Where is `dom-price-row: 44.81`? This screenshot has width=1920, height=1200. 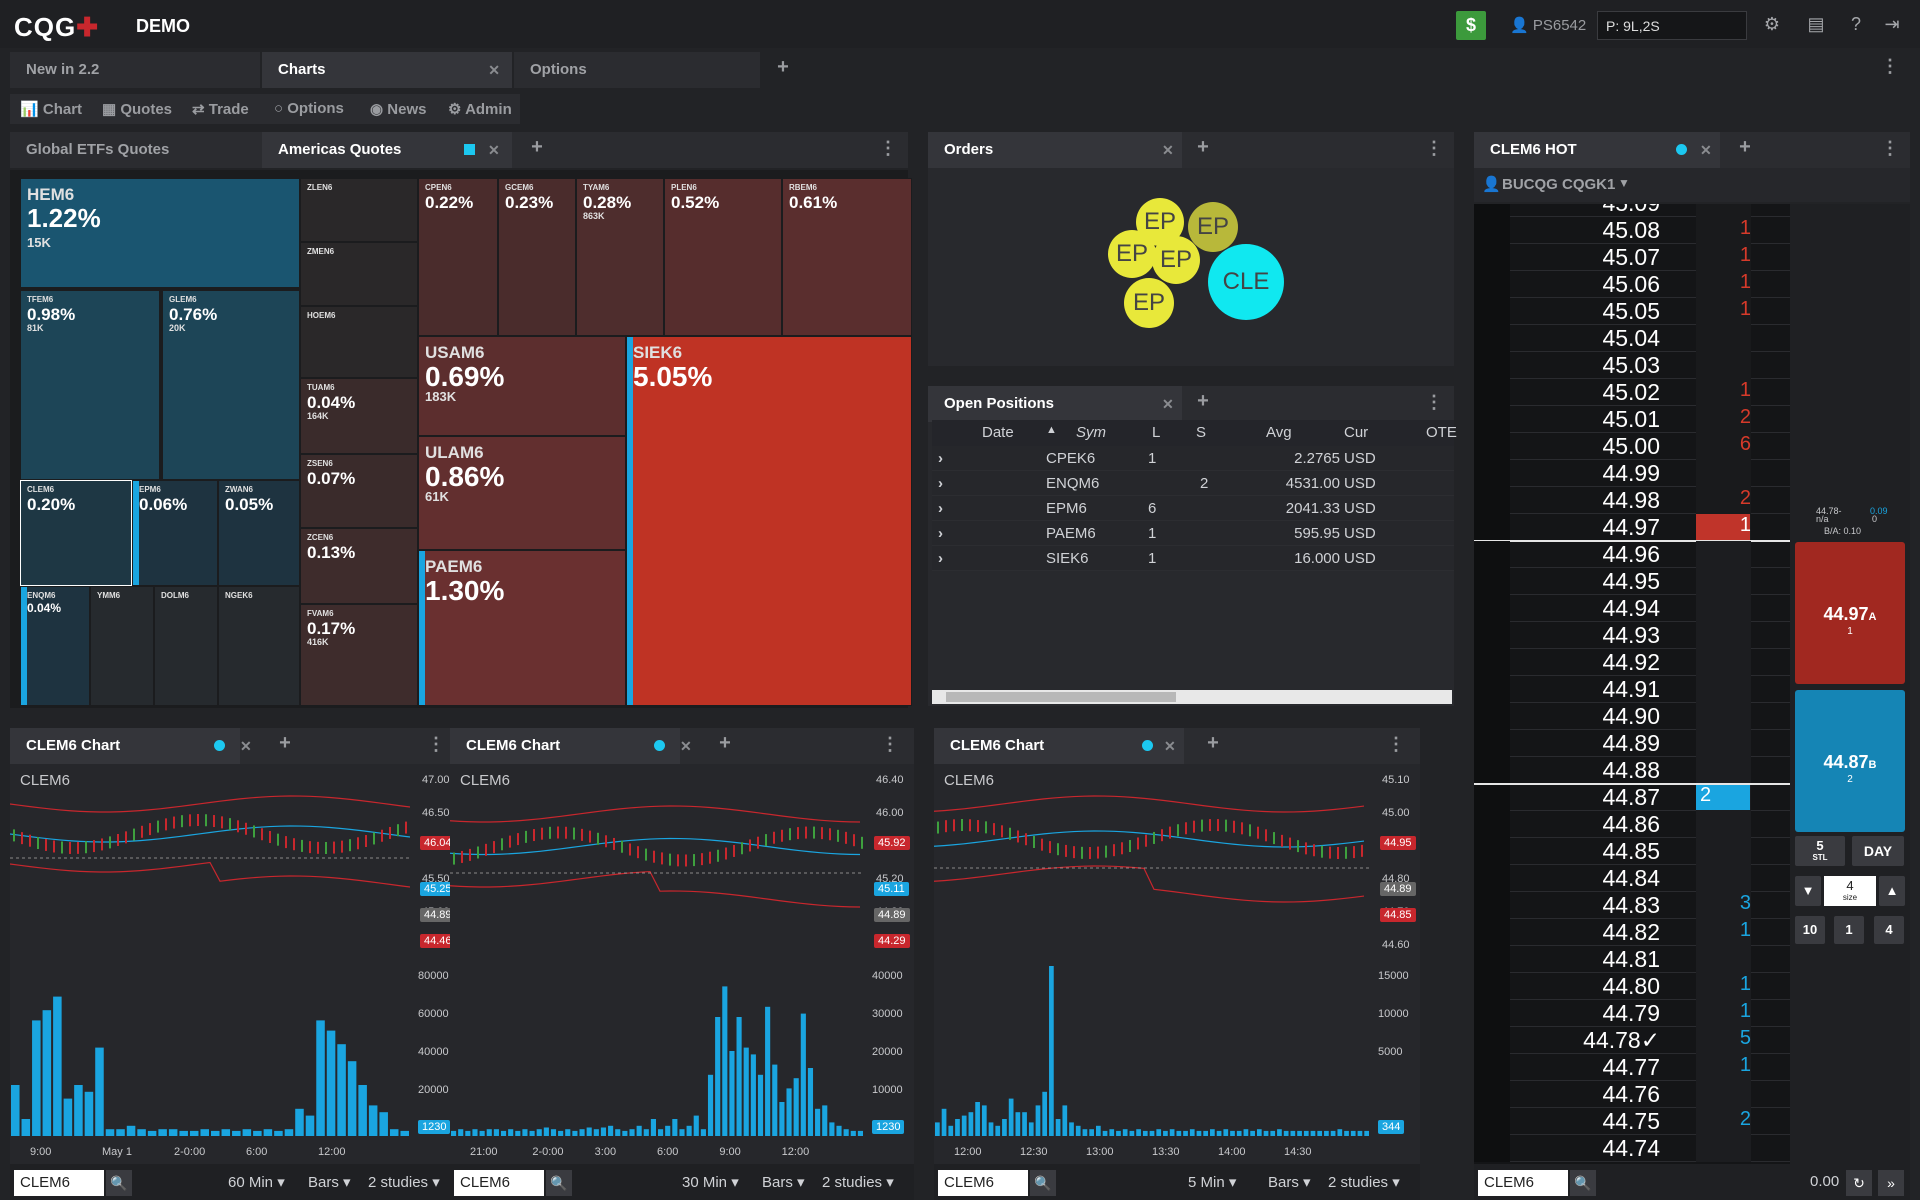
dom-price-row: 44.81 is located at coordinates (1632, 959).